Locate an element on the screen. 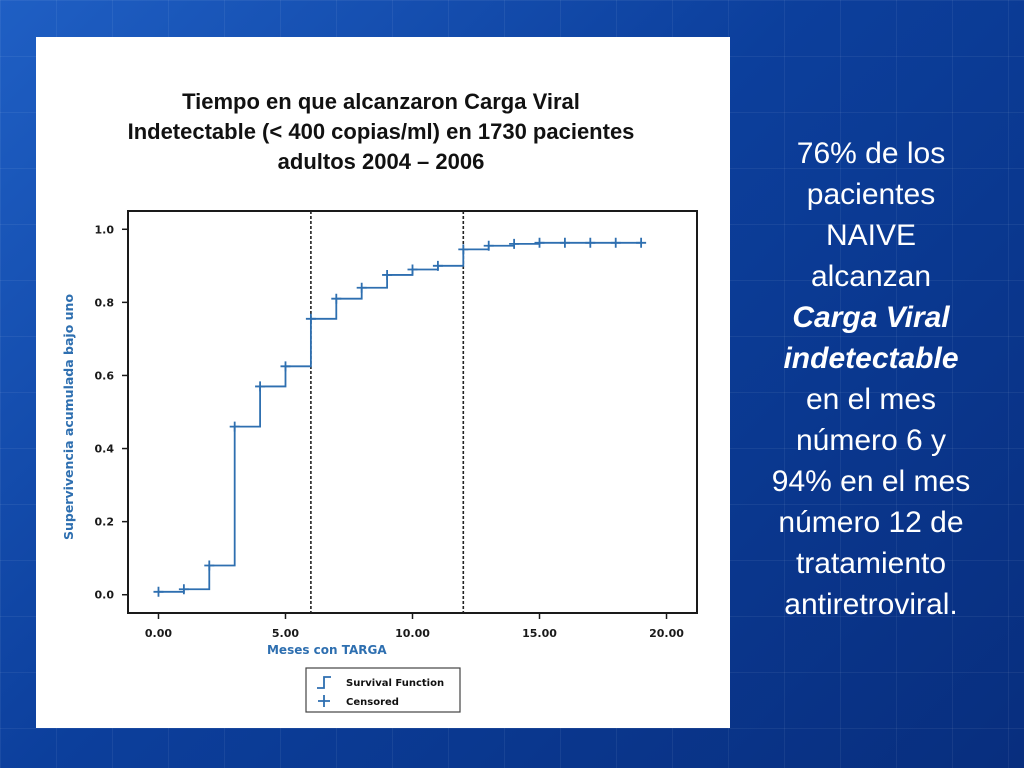 The width and height of the screenshot is (1024, 768). summary-line: número 6 y is located at coordinates (871, 440).